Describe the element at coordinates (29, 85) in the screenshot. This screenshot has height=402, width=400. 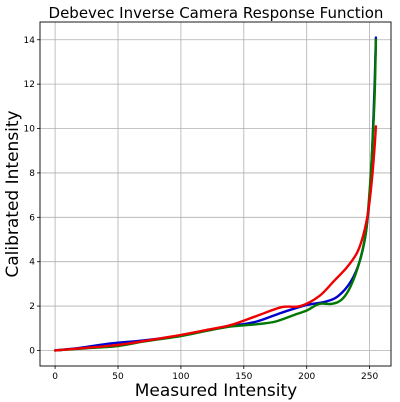
I see `y-tick-label: 12` at that location.